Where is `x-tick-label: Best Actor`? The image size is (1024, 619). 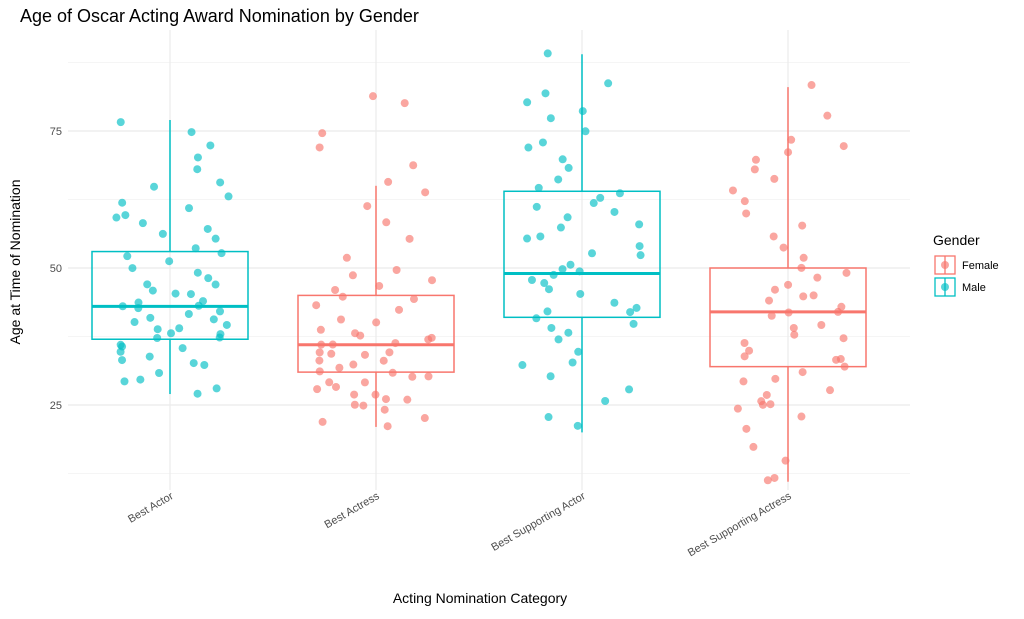 x-tick-label: Best Actor is located at coordinates (151, 508).